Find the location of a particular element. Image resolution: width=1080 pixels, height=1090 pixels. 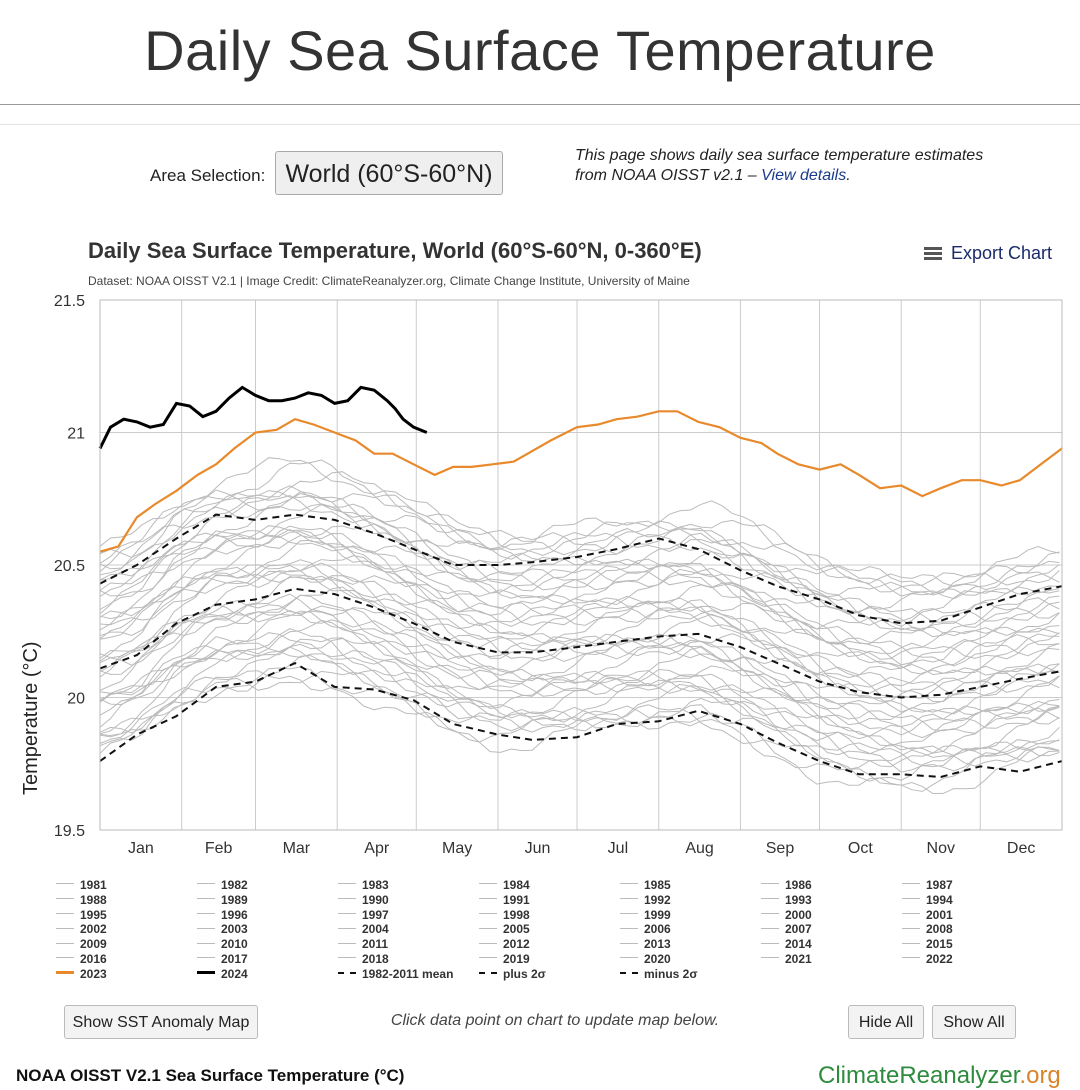

series-line-1983 is located at coordinates (579, 726).